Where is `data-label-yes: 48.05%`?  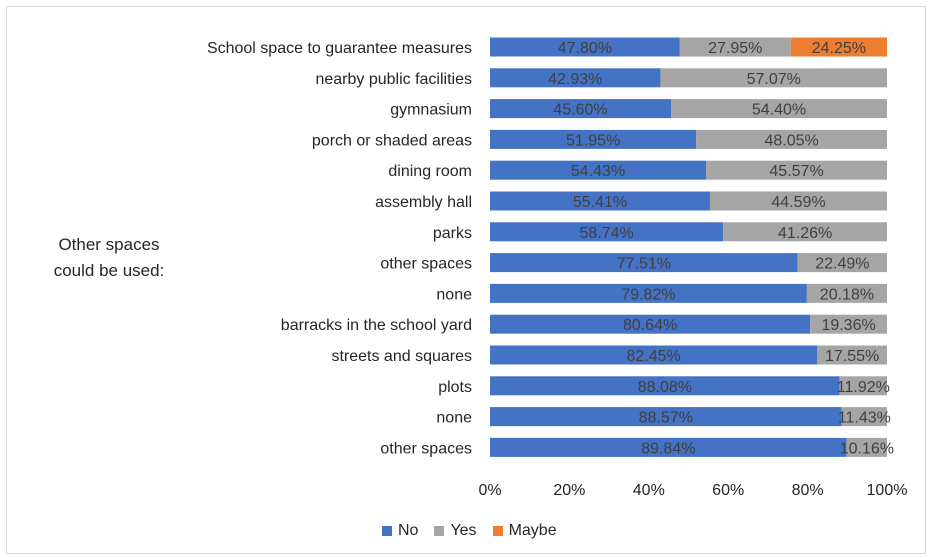 data-label-yes: 48.05% is located at coordinates (791, 140).